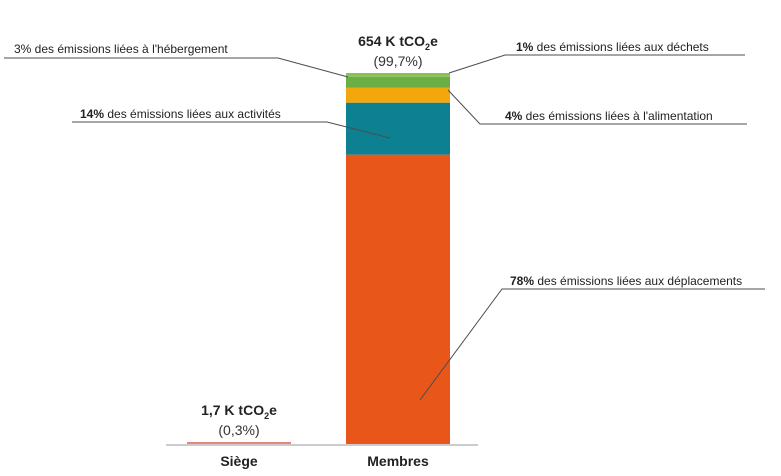  What do you see at coordinates (398, 75) in the screenshot?
I see `bar-segment-dechets` at bounding box center [398, 75].